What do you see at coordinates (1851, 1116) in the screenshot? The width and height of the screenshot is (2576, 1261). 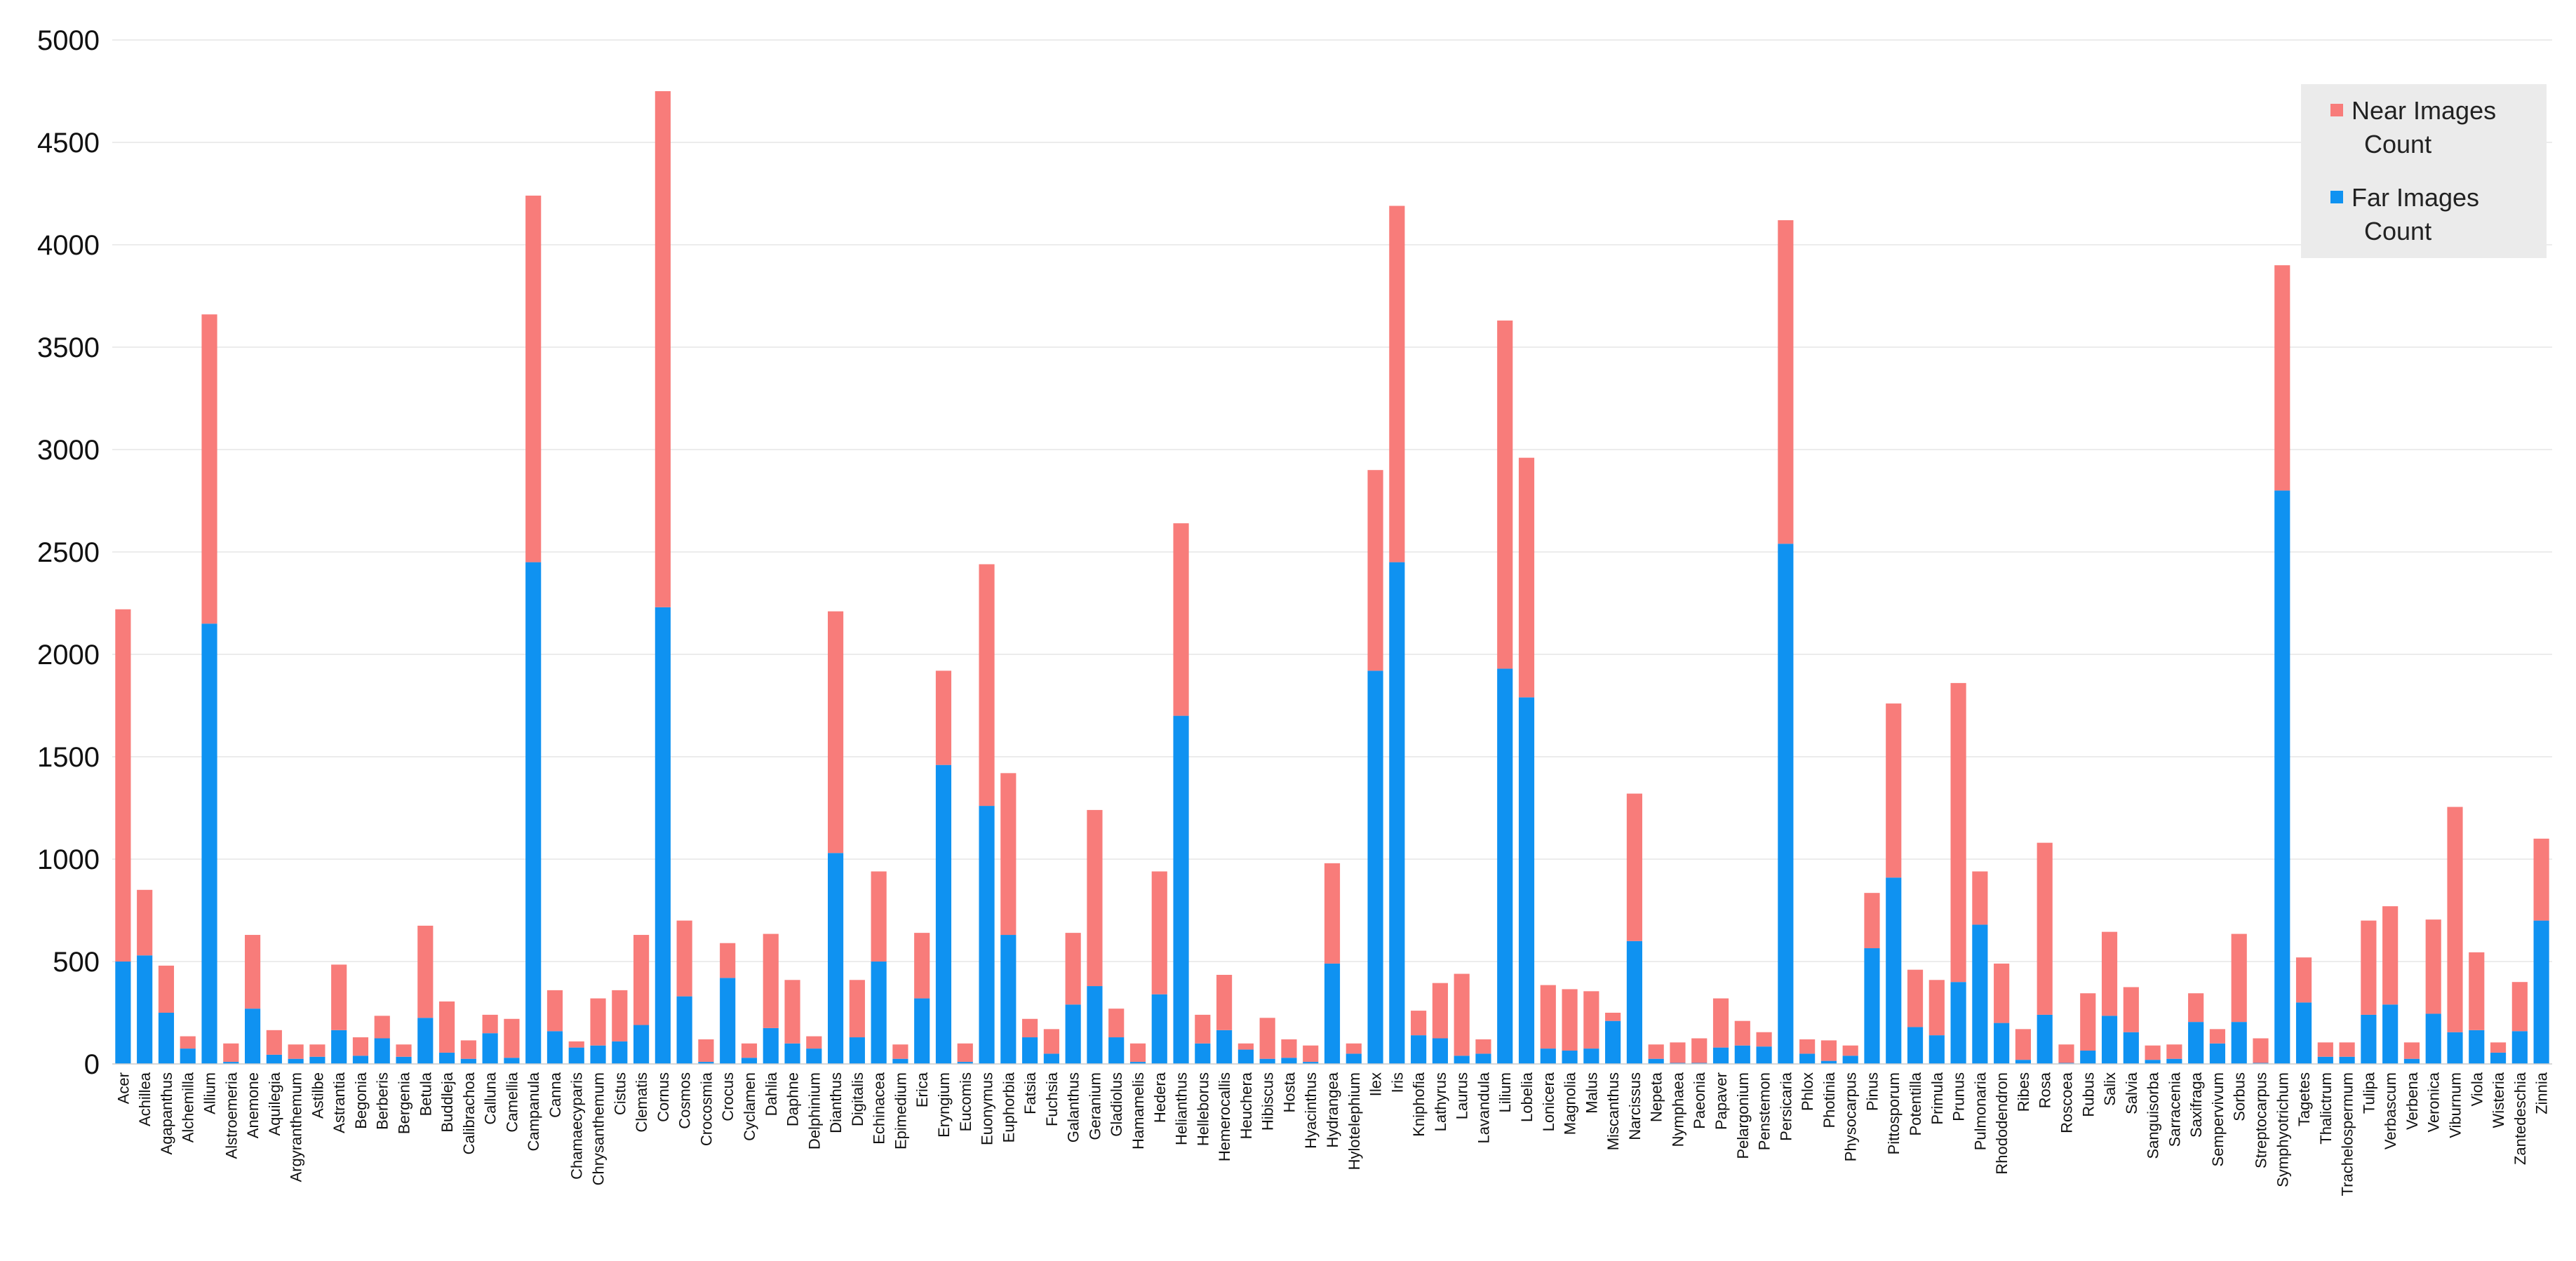 I see `x-tick-label: Physocarpus` at bounding box center [1851, 1116].